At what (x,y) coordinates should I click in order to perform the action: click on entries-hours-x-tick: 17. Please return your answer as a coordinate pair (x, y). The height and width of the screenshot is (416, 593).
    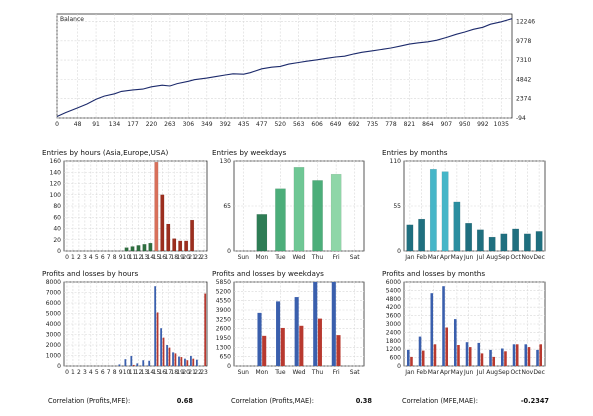
    Looking at the image, I should click on (168, 257).